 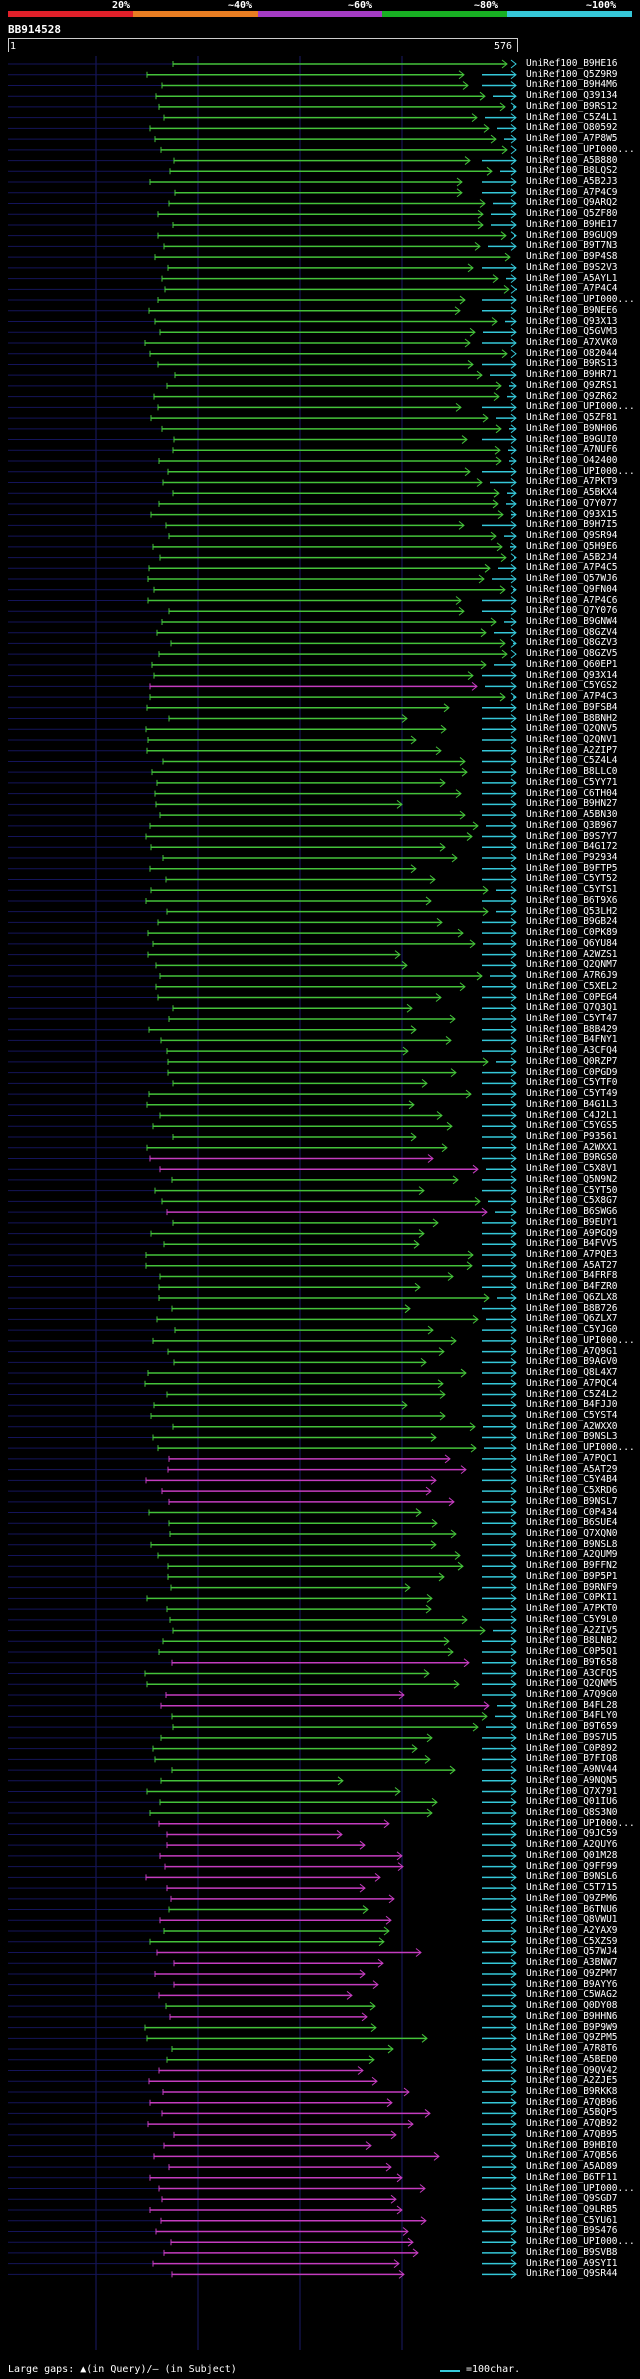 What do you see at coordinates (572, 836) in the screenshot?
I see `hit-label: UniRef100_B9S7Y7` at bounding box center [572, 836].